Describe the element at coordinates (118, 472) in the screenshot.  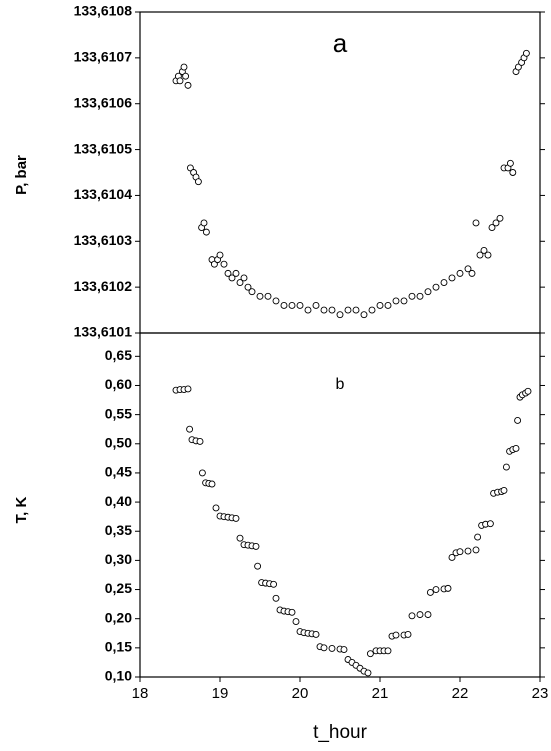
I see `y-tick-label: 0,45` at that location.